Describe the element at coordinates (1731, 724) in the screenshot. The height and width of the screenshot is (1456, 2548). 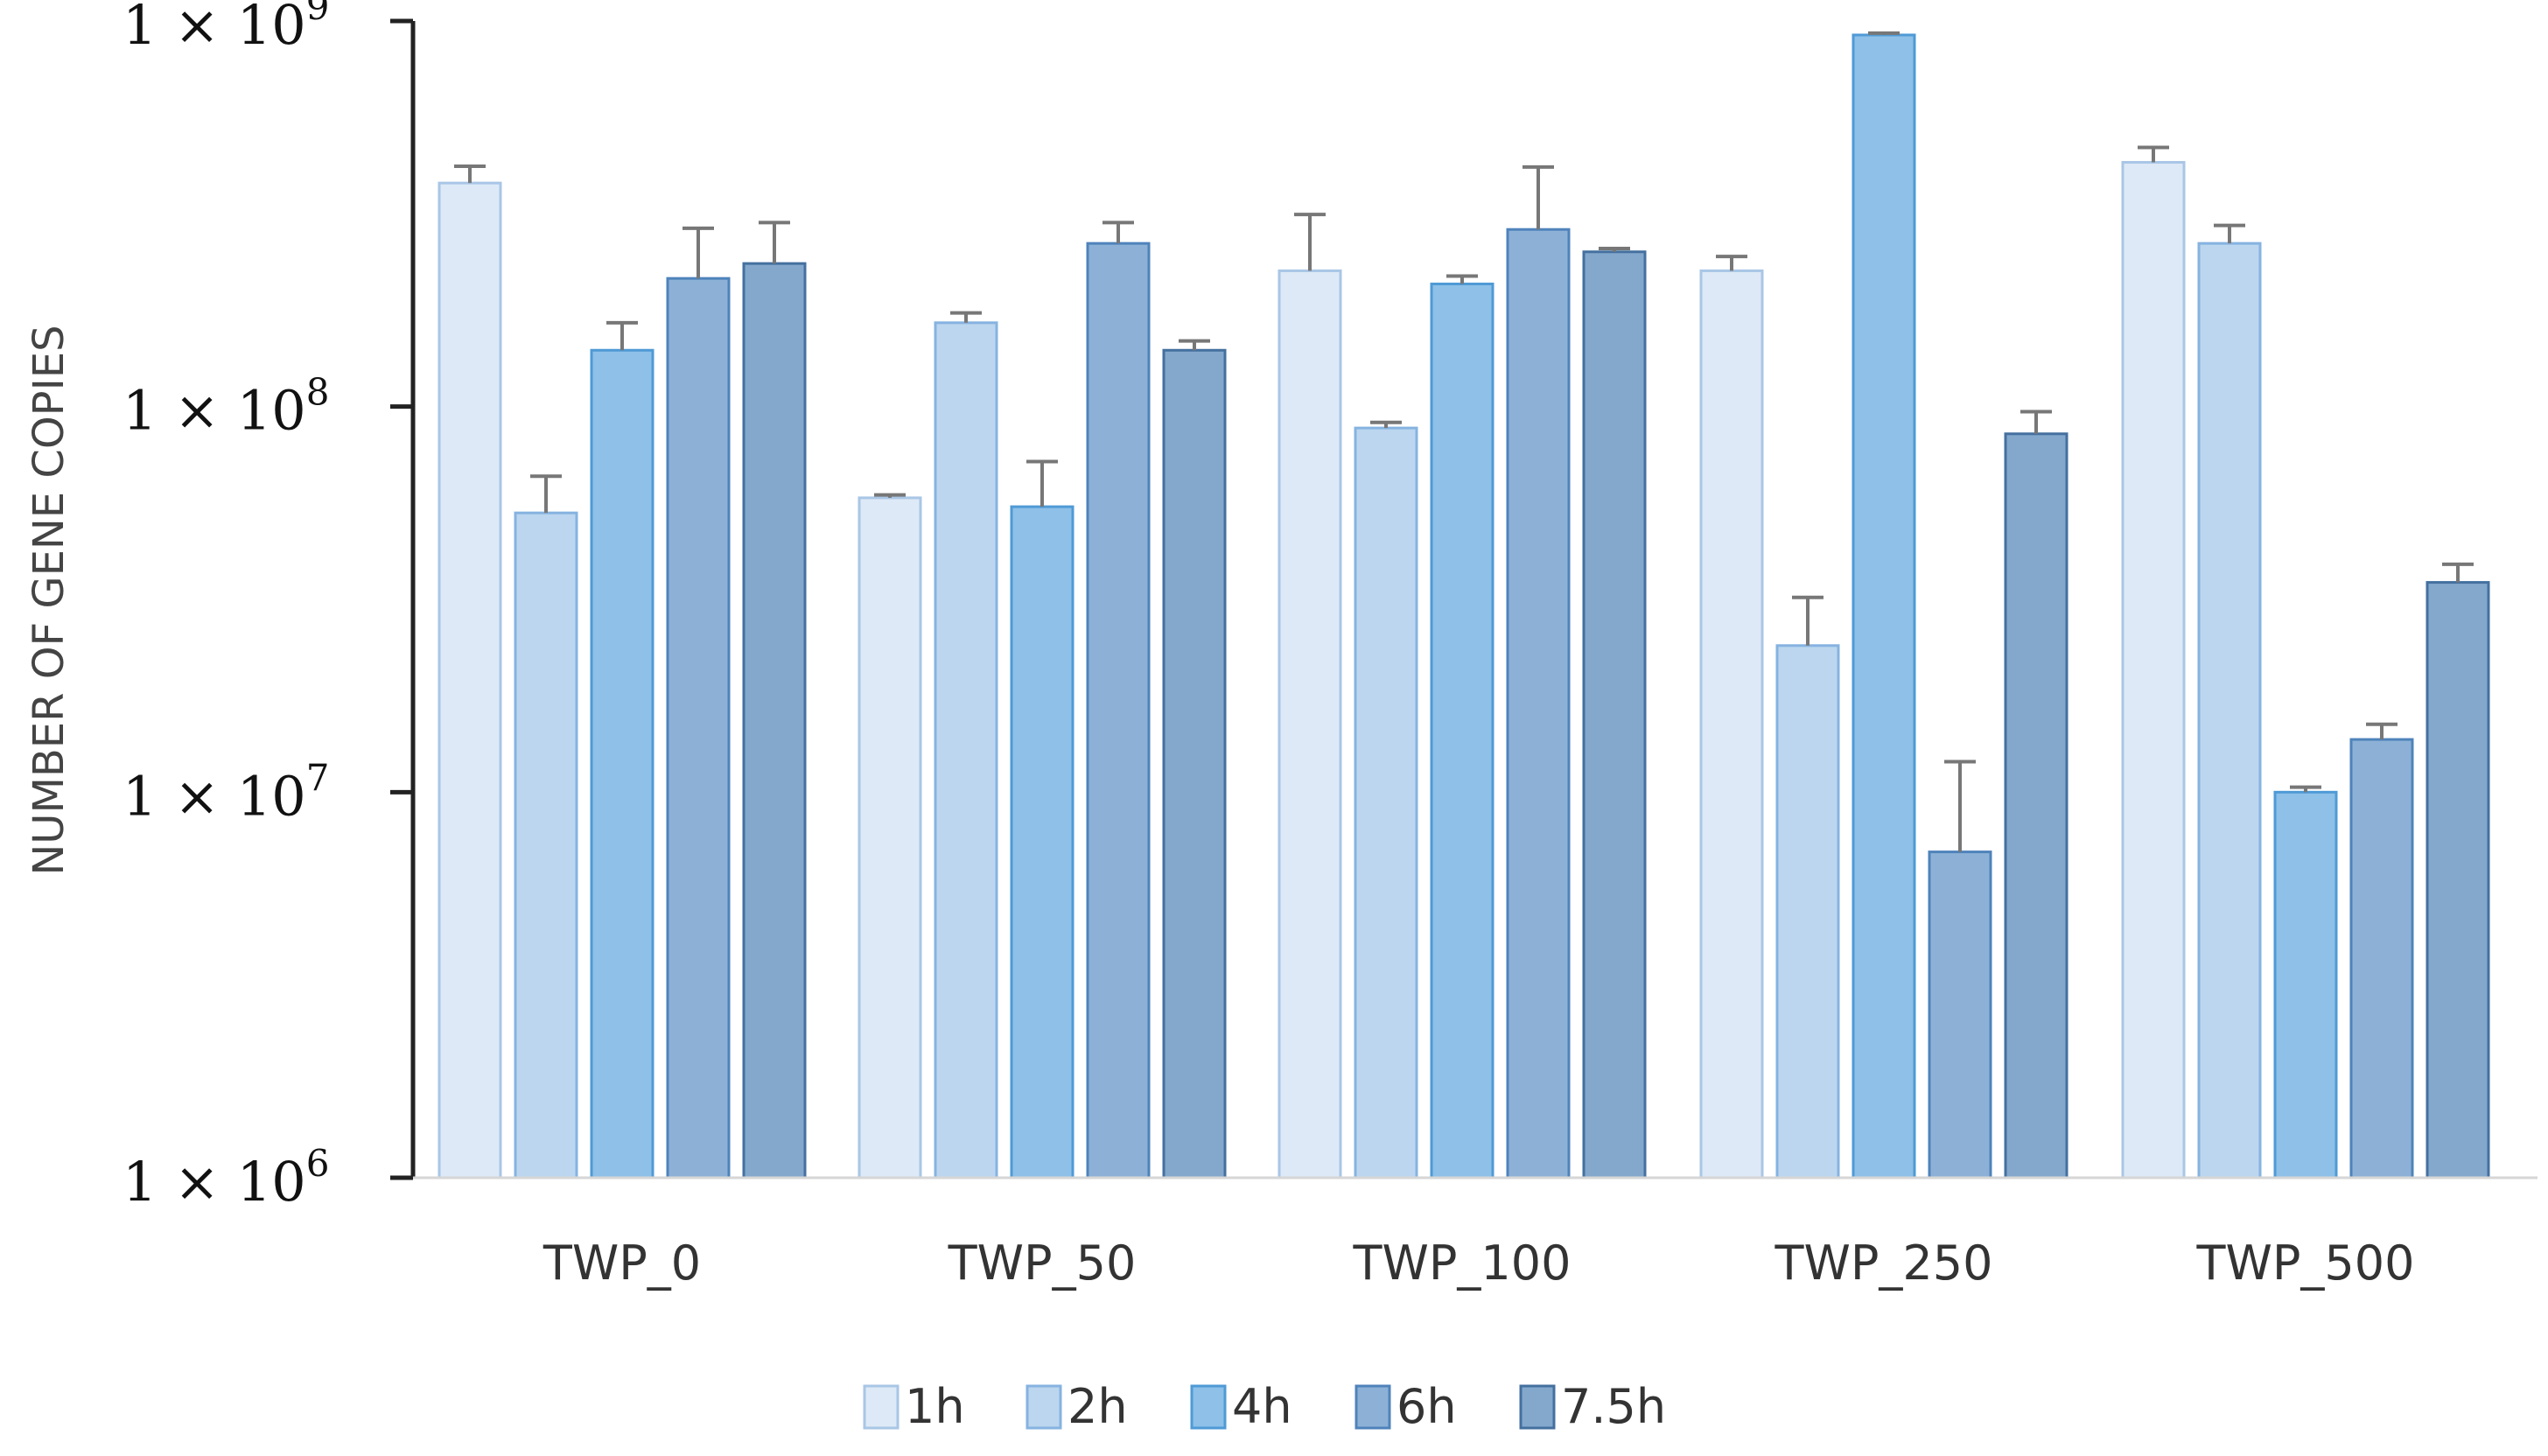
I see `bar-twp-250-1h` at that location.